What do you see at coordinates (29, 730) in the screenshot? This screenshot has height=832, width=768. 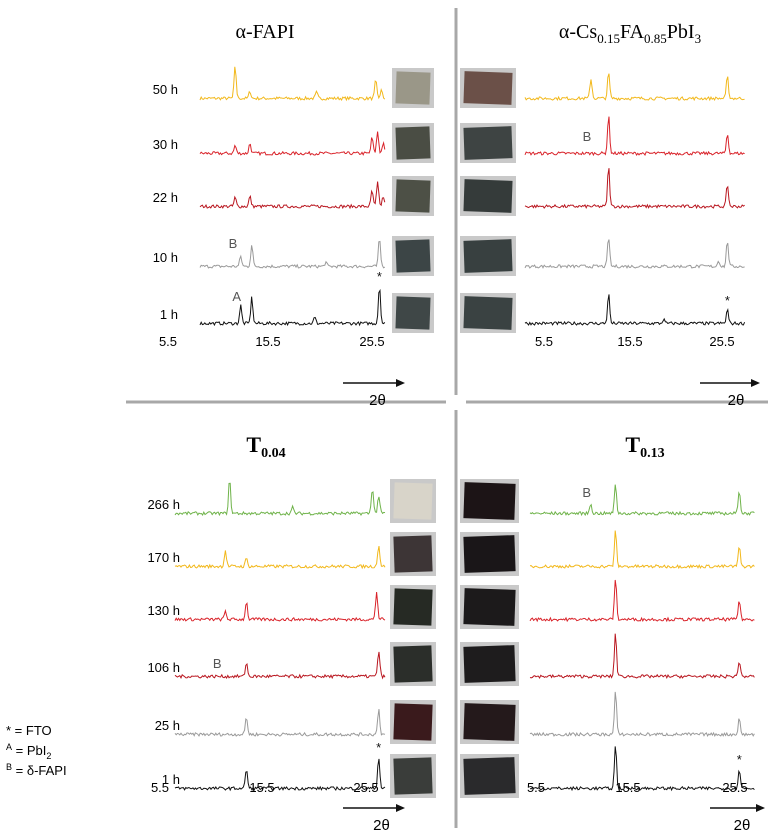 I see `legend-fto: * = FTO` at bounding box center [29, 730].